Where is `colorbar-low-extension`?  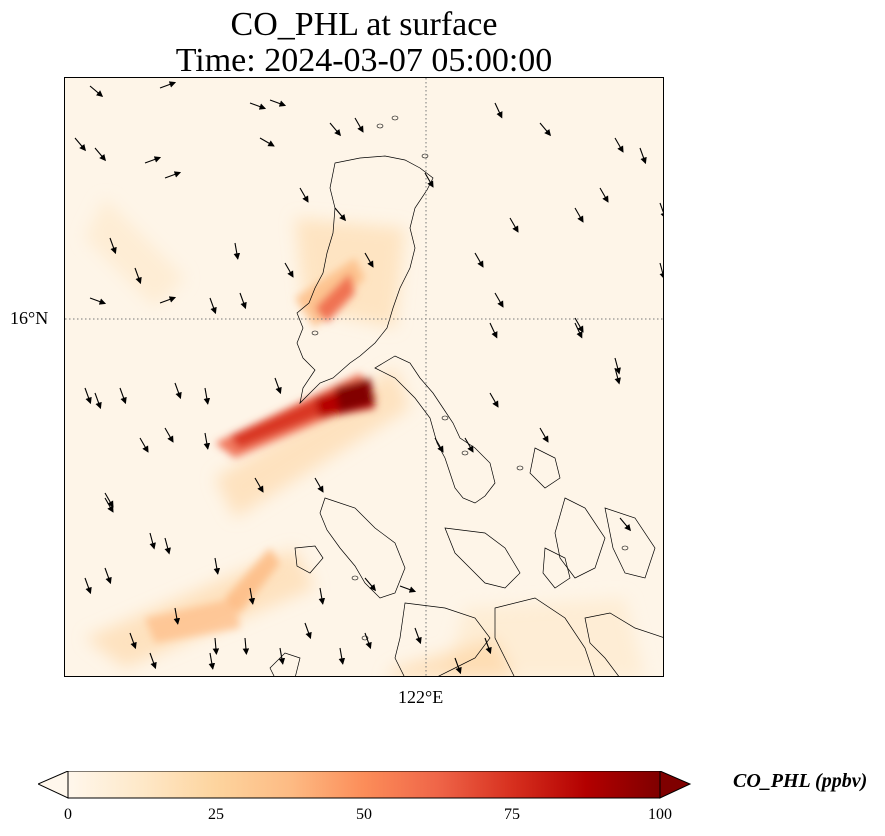
colorbar-low-extension is located at coordinates (53, 785).